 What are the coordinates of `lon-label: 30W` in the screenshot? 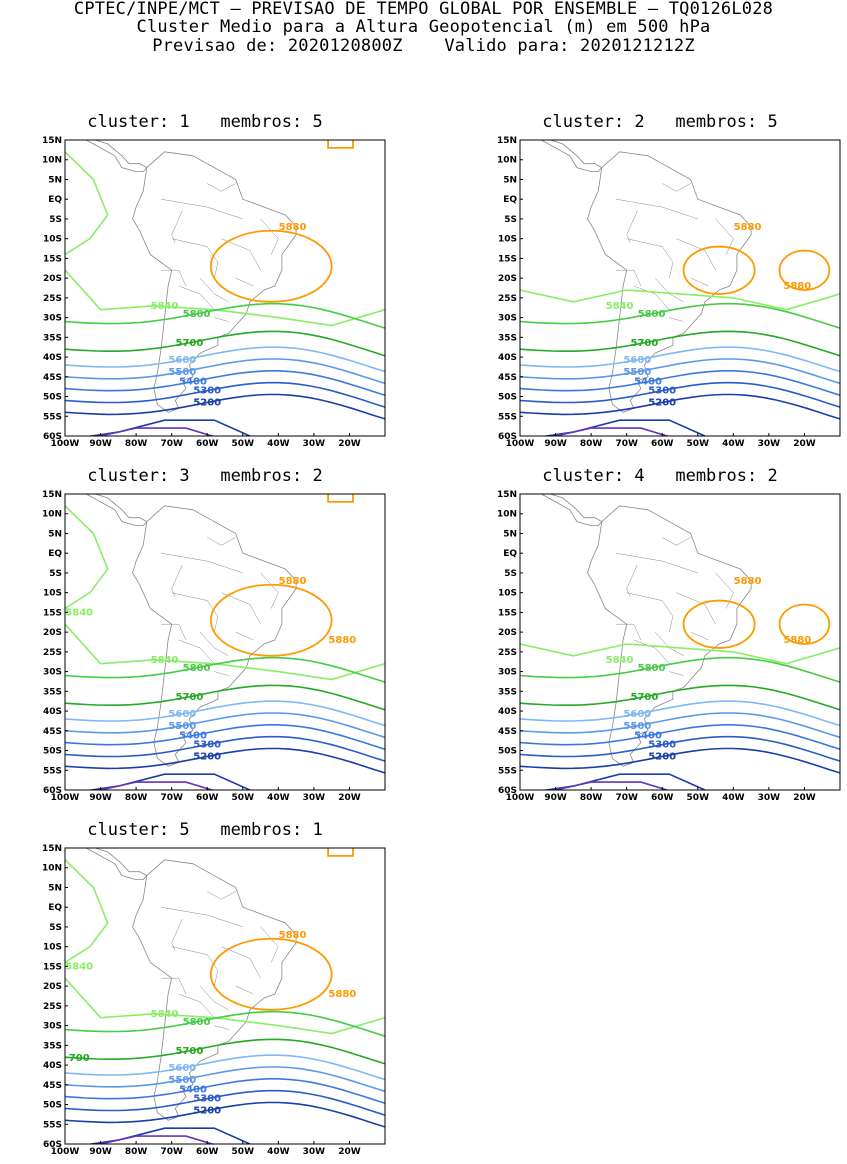 It's located at (314, 798).